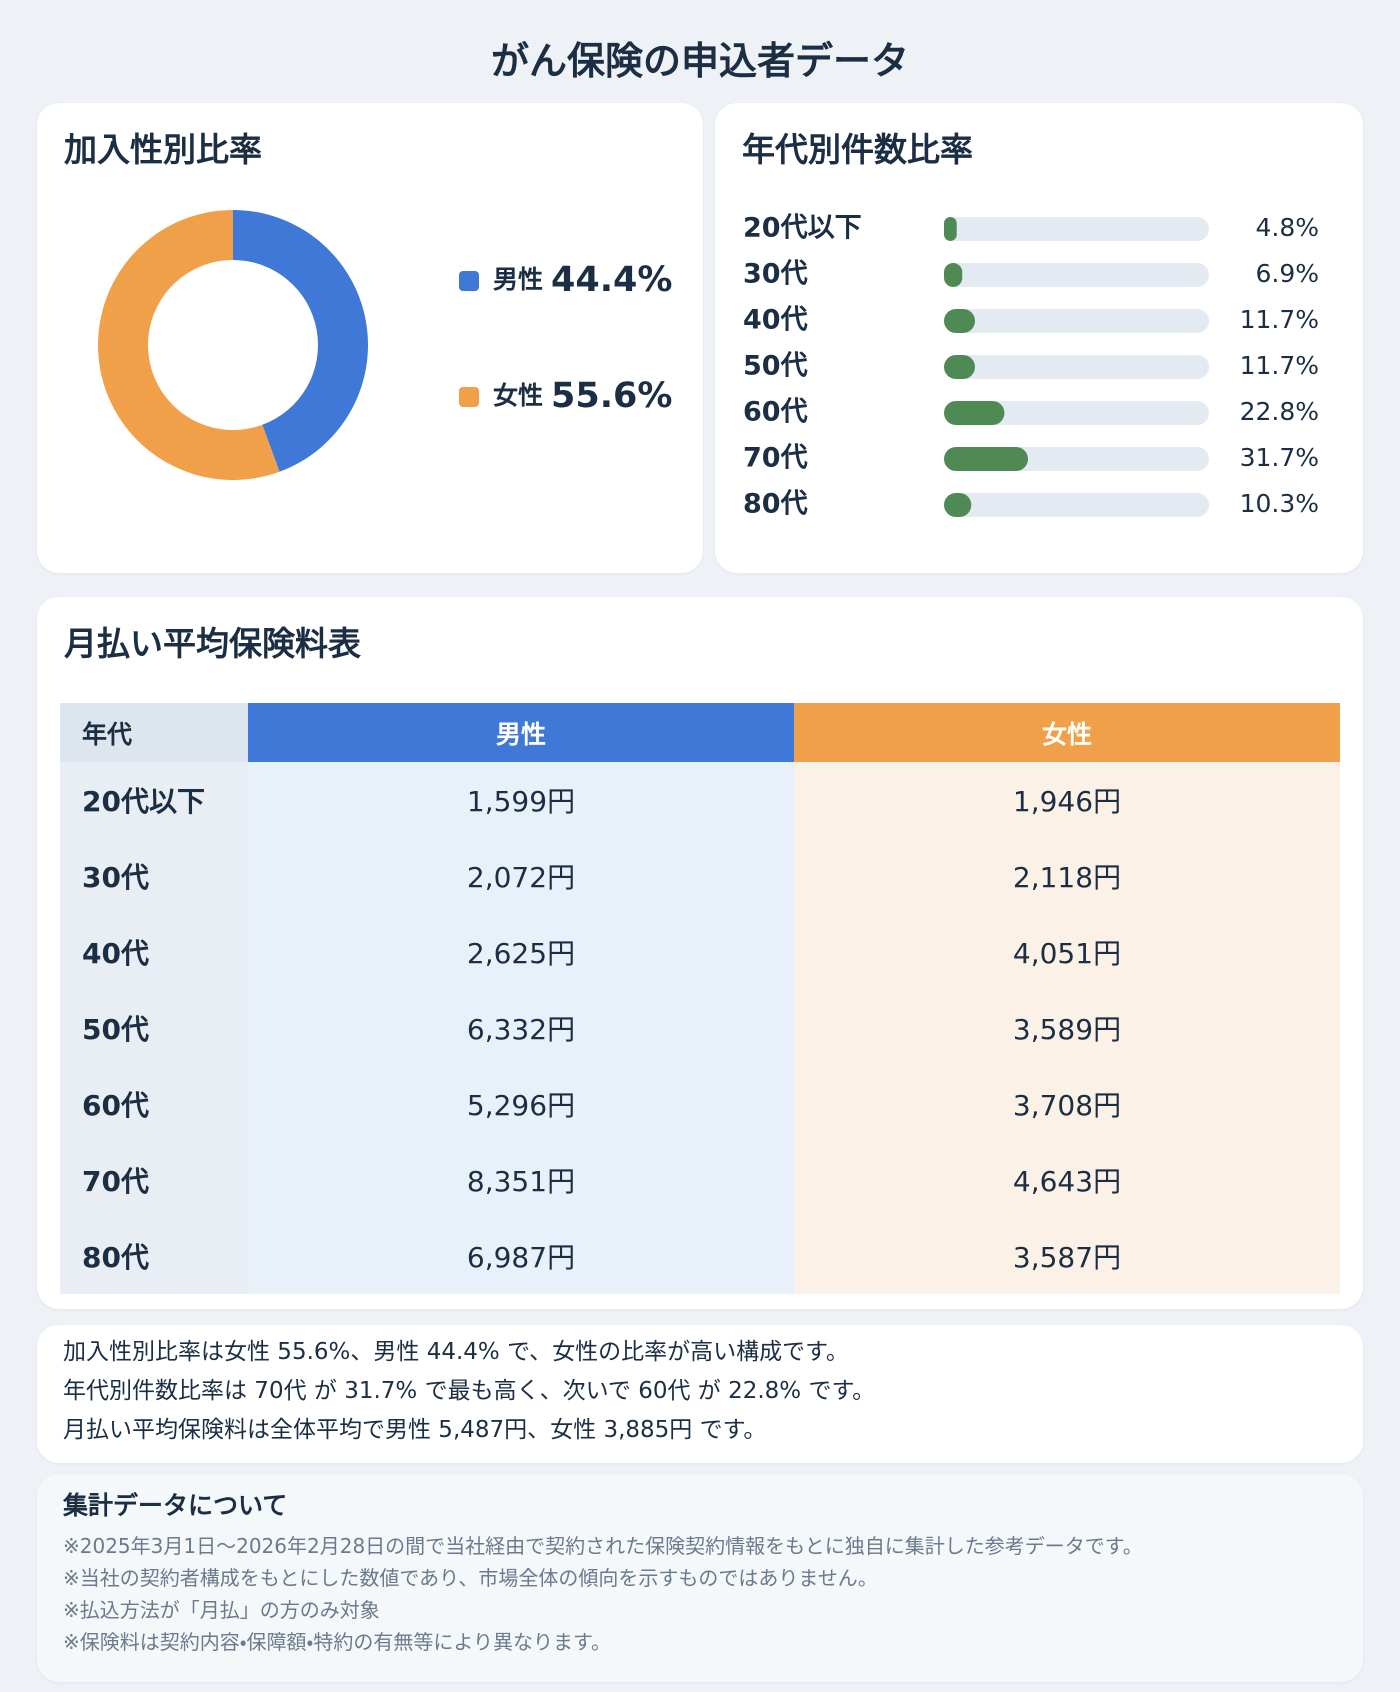 Image resolution: width=1400 pixels, height=1692 pixels. What do you see at coordinates (1067, 1028) in the screenshot?
I see `premium-cell: 3,589円` at bounding box center [1067, 1028].